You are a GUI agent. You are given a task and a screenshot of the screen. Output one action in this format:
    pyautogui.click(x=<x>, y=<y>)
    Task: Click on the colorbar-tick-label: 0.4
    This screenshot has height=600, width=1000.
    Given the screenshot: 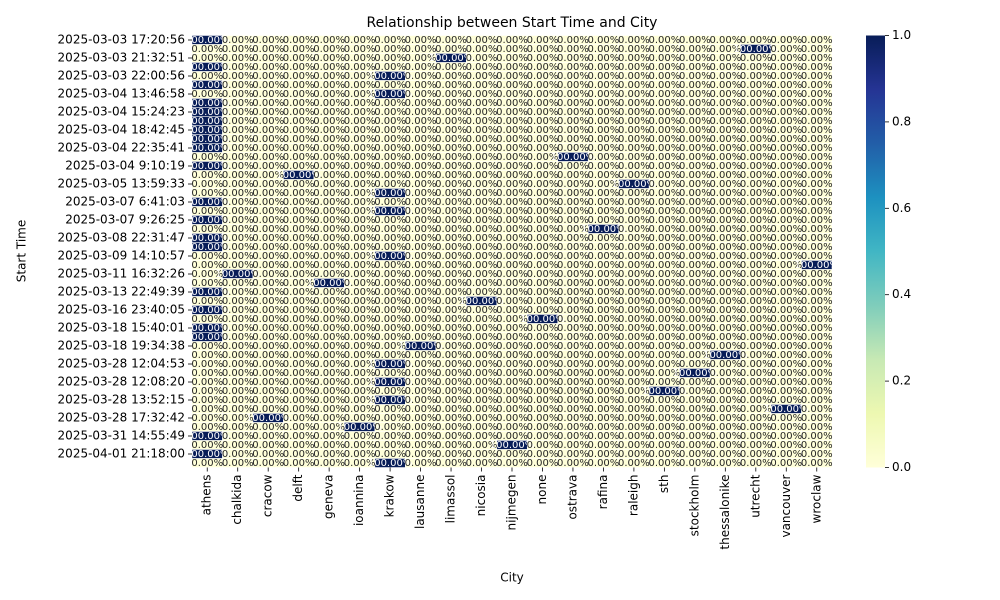 What is the action you would take?
    pyautogui.click(x=901, y=294)
    